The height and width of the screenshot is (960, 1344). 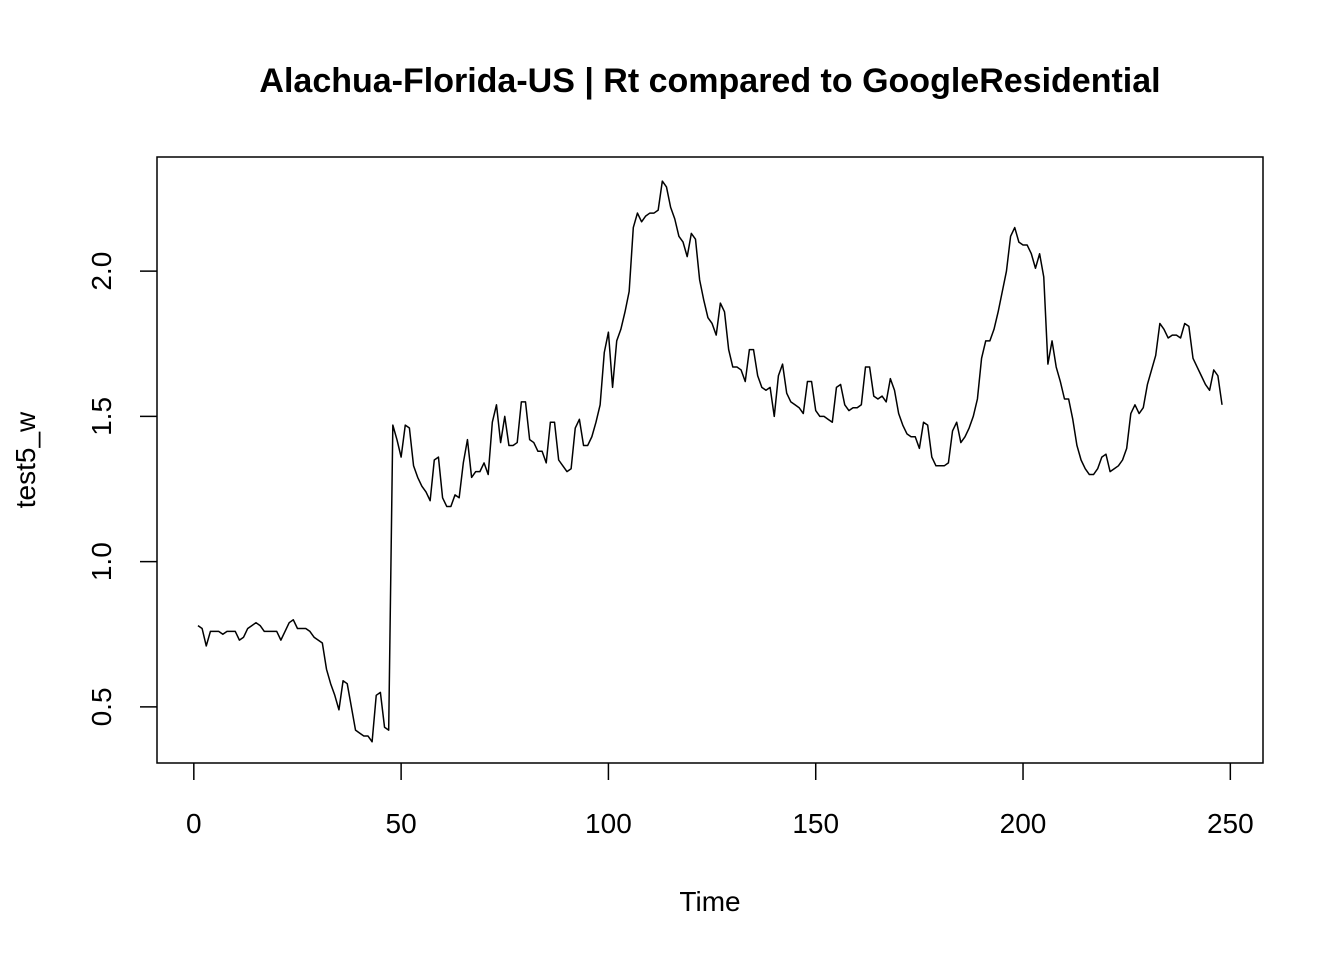 What do you see at coordinates (608, 823) in the screenshot?
I see `x-tick-label: 100` at bounding box center [608, 823].